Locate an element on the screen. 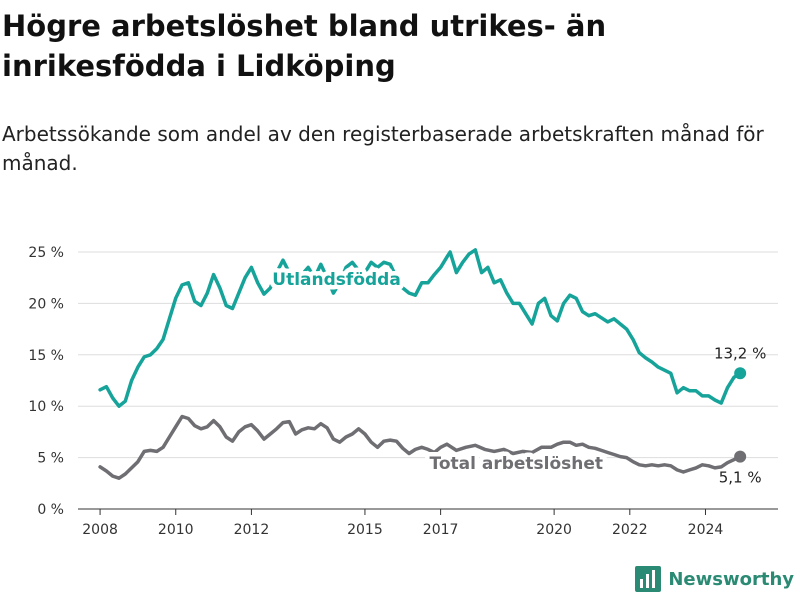 The width and height of the screenshot is (800, 600). series-end-label: 5,1 % is located at coordinates (740, 478).